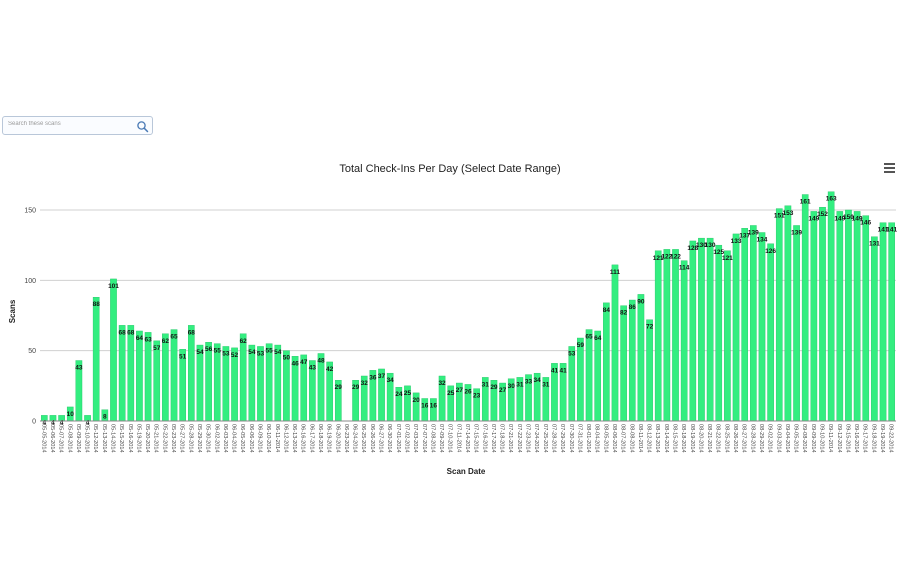 The image size is (900, 565). What do you see at coordinates (381, 438) in the screenshot?
I see `x-tick-label: 06-27-2014` at bounding box center [381, 438].